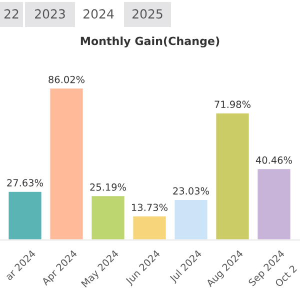  I want to click on data-label: 25.19%, so click(108, 187).